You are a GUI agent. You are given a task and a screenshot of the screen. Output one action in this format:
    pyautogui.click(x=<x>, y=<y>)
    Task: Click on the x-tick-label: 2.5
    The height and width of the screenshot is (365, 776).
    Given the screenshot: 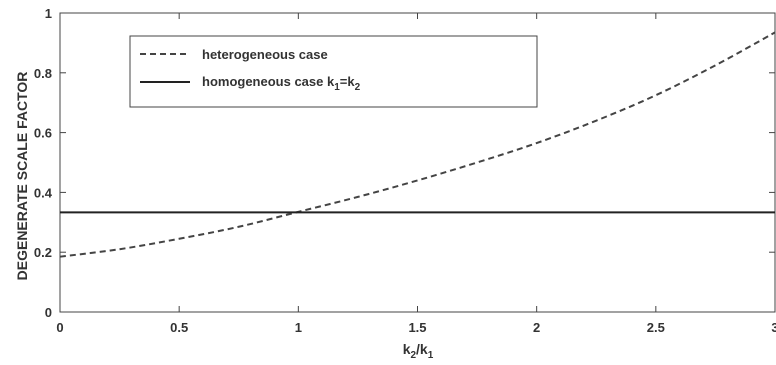 What is the action you would take?
    pyautogui.click(x=656, y=327)
    